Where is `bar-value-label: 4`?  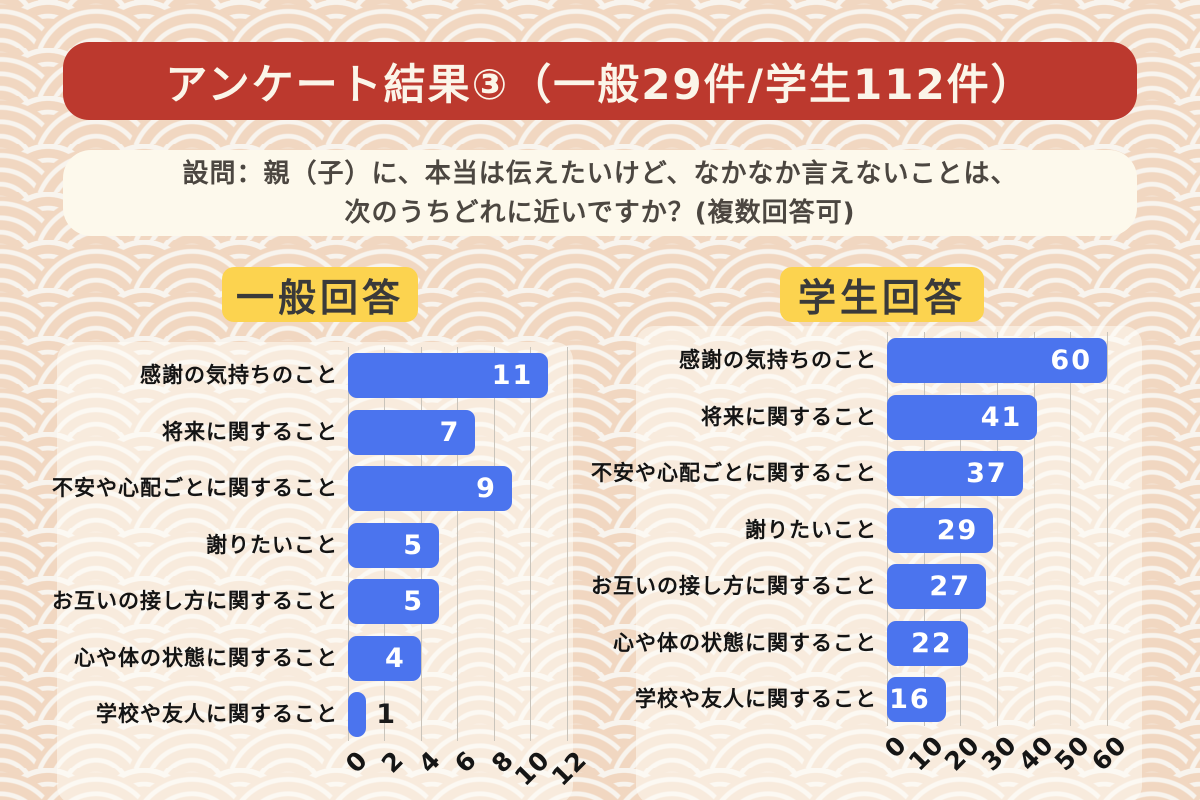 bar-value-label: 4 is located at coordinates (395, 658).